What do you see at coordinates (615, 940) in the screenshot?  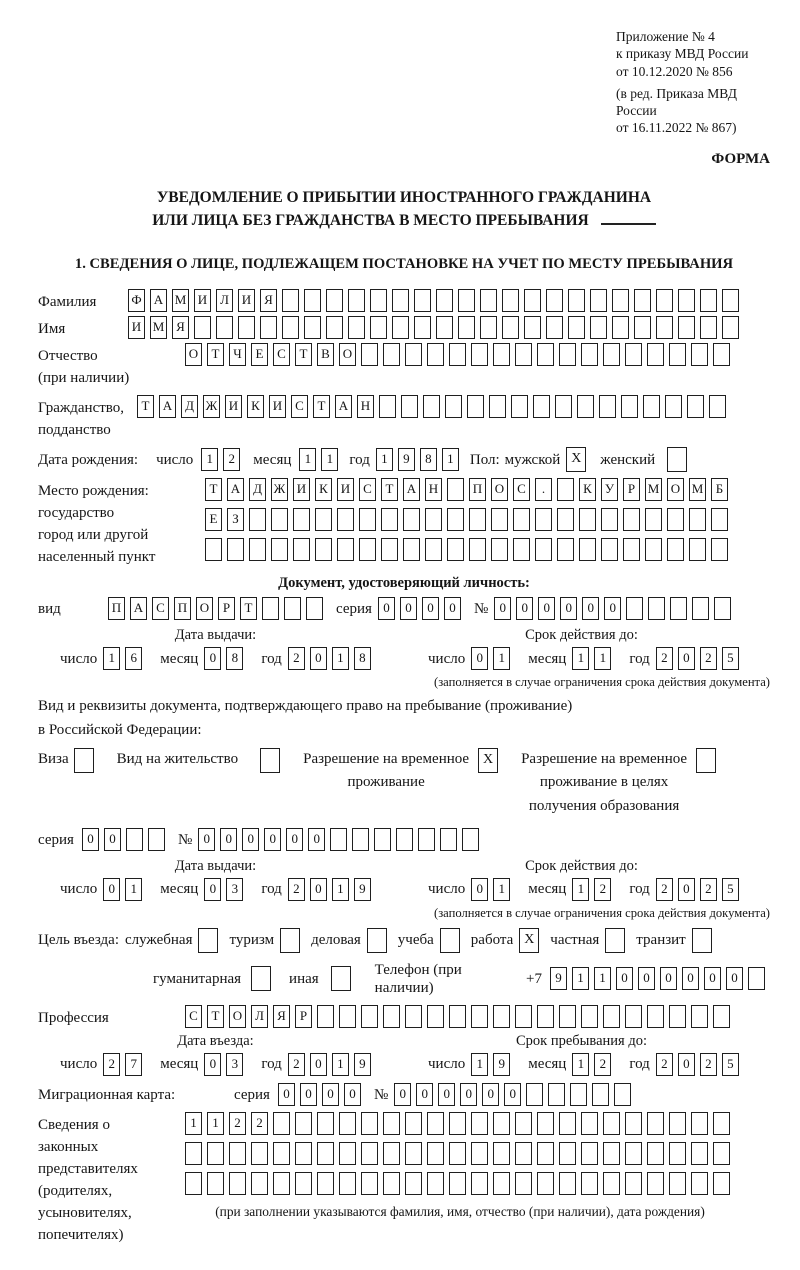 I see `purpose-private-checkbox` at bounding box center [615, 940].